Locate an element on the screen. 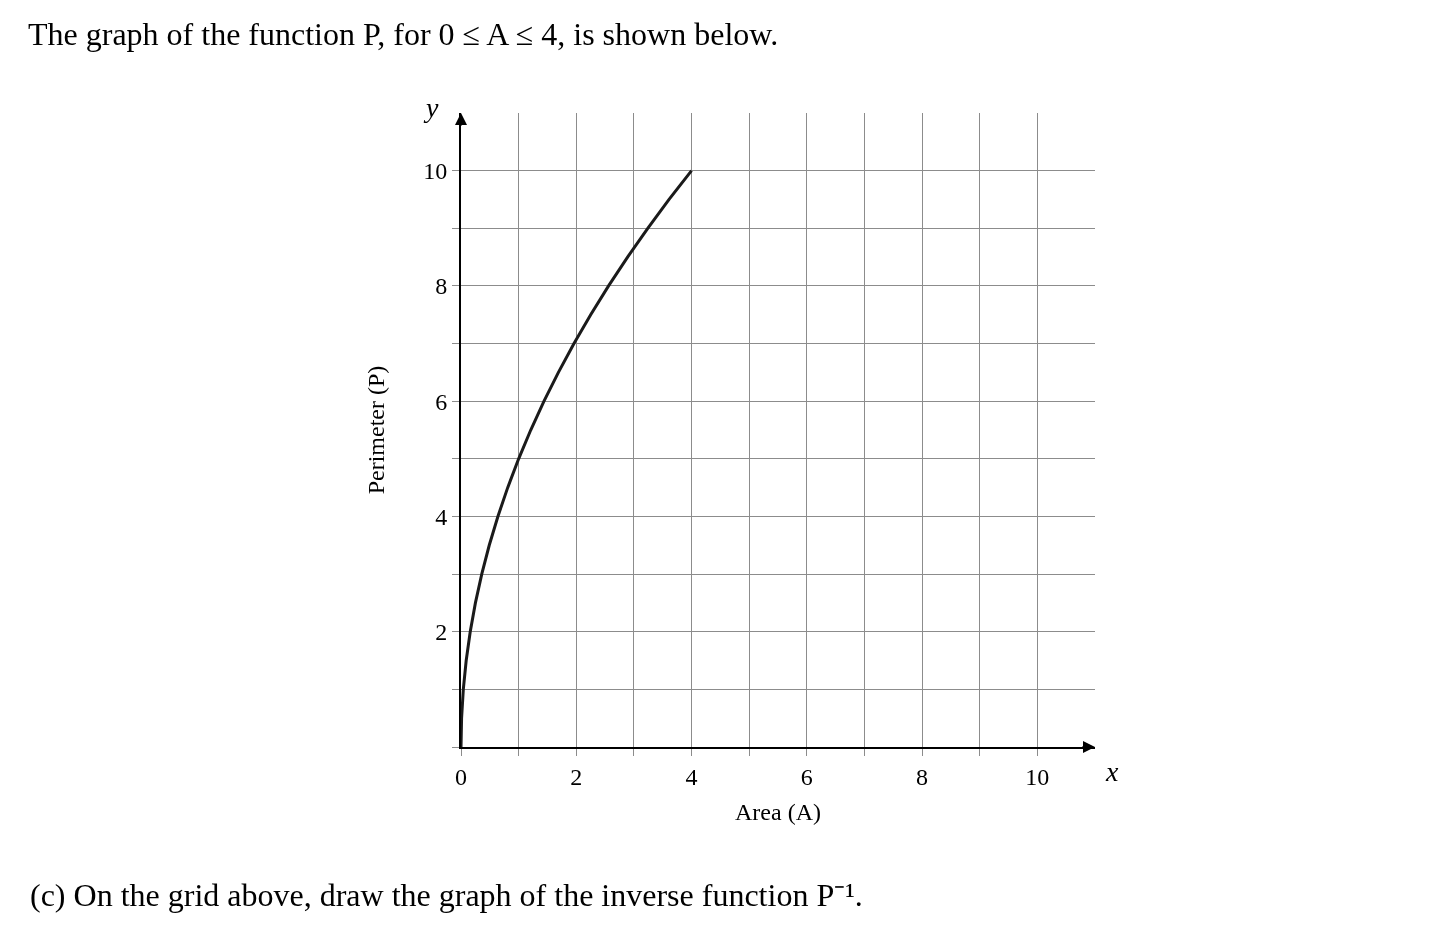 This screenshot has height=949, width=1454. text: x is located at coordinates (1112, 771).